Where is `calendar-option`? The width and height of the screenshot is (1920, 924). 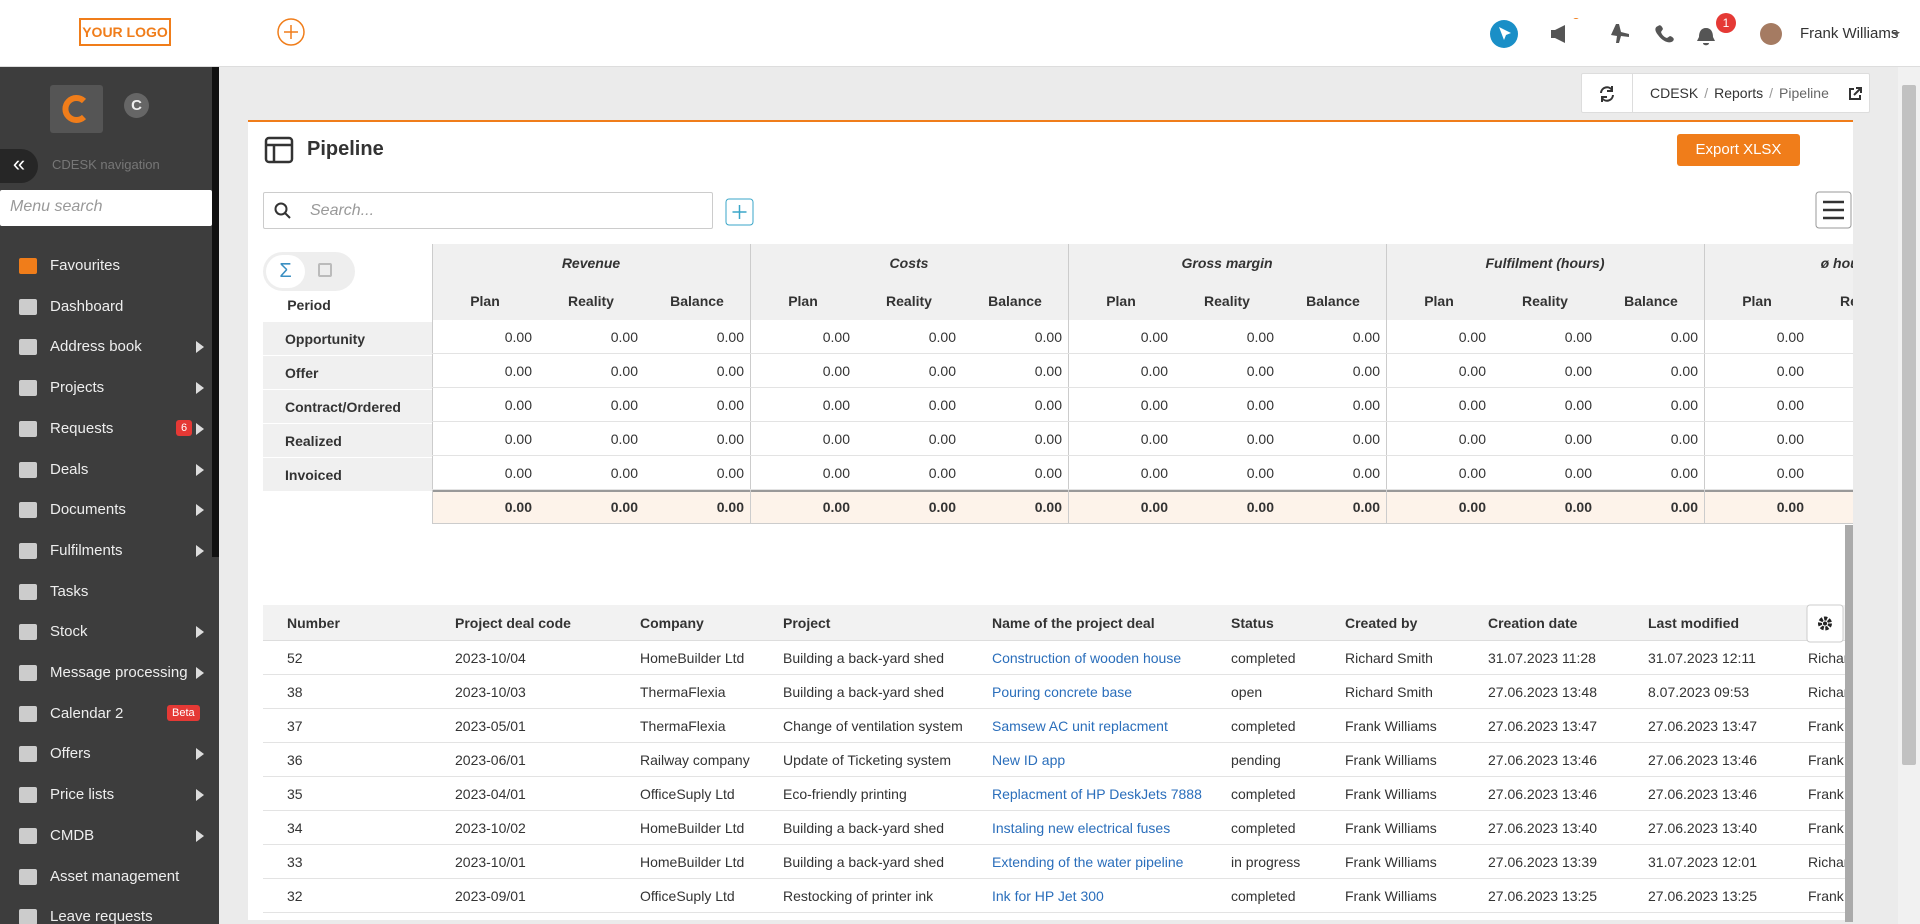
calendar-option is located at coordinates (325, 270).